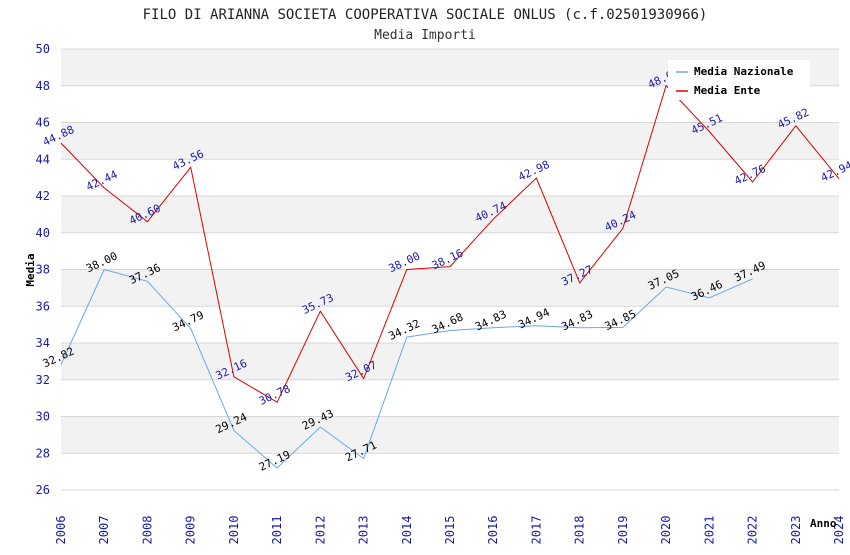 The height and width of the screenshot is (555, 850). Describe the element at coordinates (191, 530) in the screenshot. I see `x-tick-label: 2009` at that location.